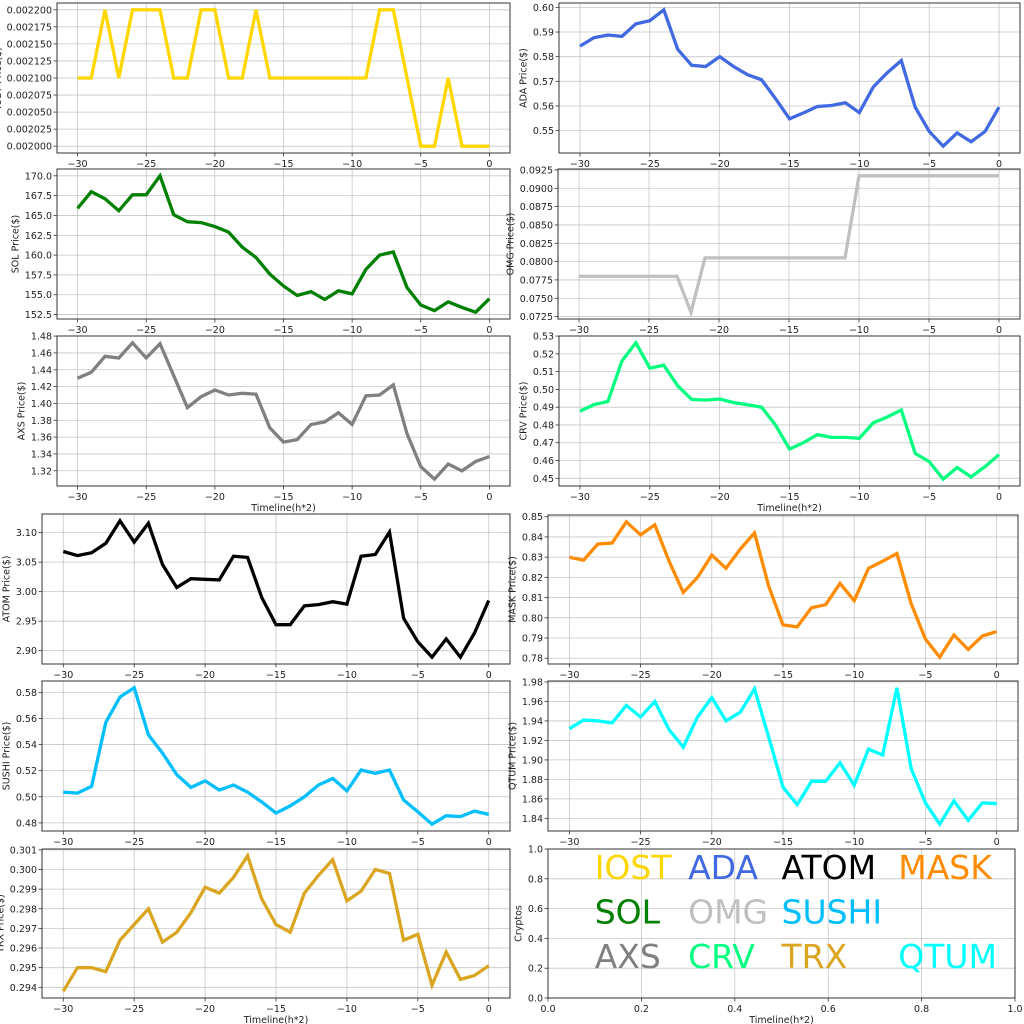 This screenshot has height=1024, width=1024. Describe the element at coordinates (26, 533) in the screenshot. I see `y-tick-label: 3.10` at that location.